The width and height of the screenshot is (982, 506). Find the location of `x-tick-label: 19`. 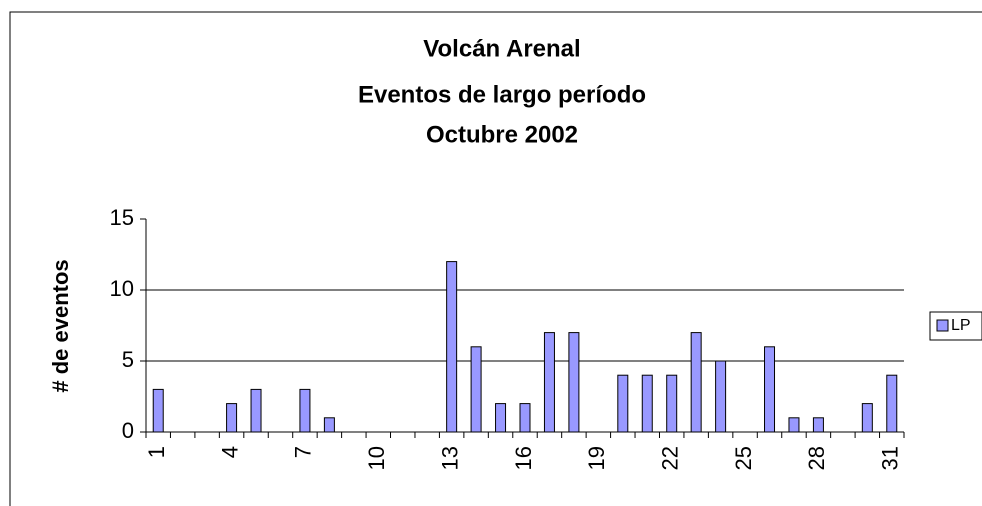

x-tick-label: 19 is located at coordinates (596, 458).